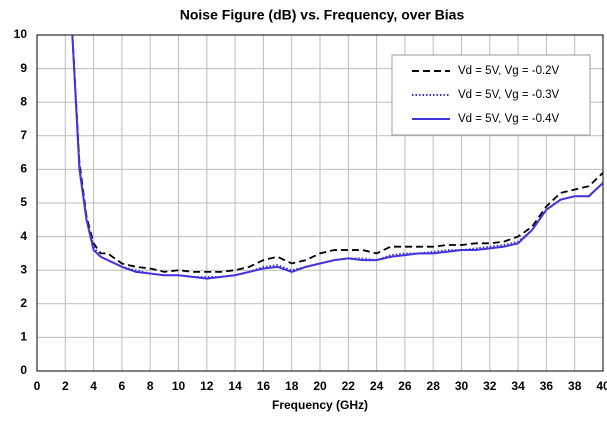  I want to click on y-tick-label: 4, so click(23, 236).